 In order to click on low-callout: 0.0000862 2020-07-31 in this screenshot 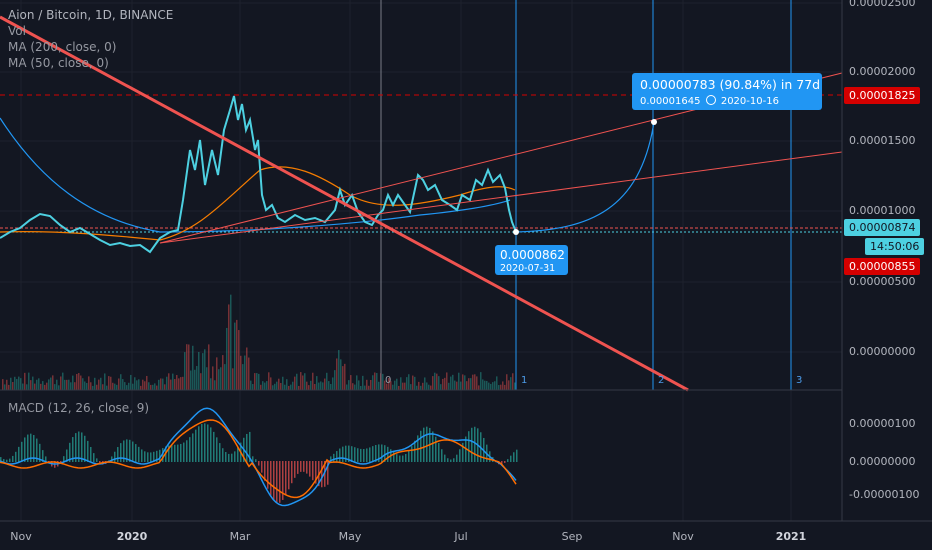, I will do `click(531, 260)`.